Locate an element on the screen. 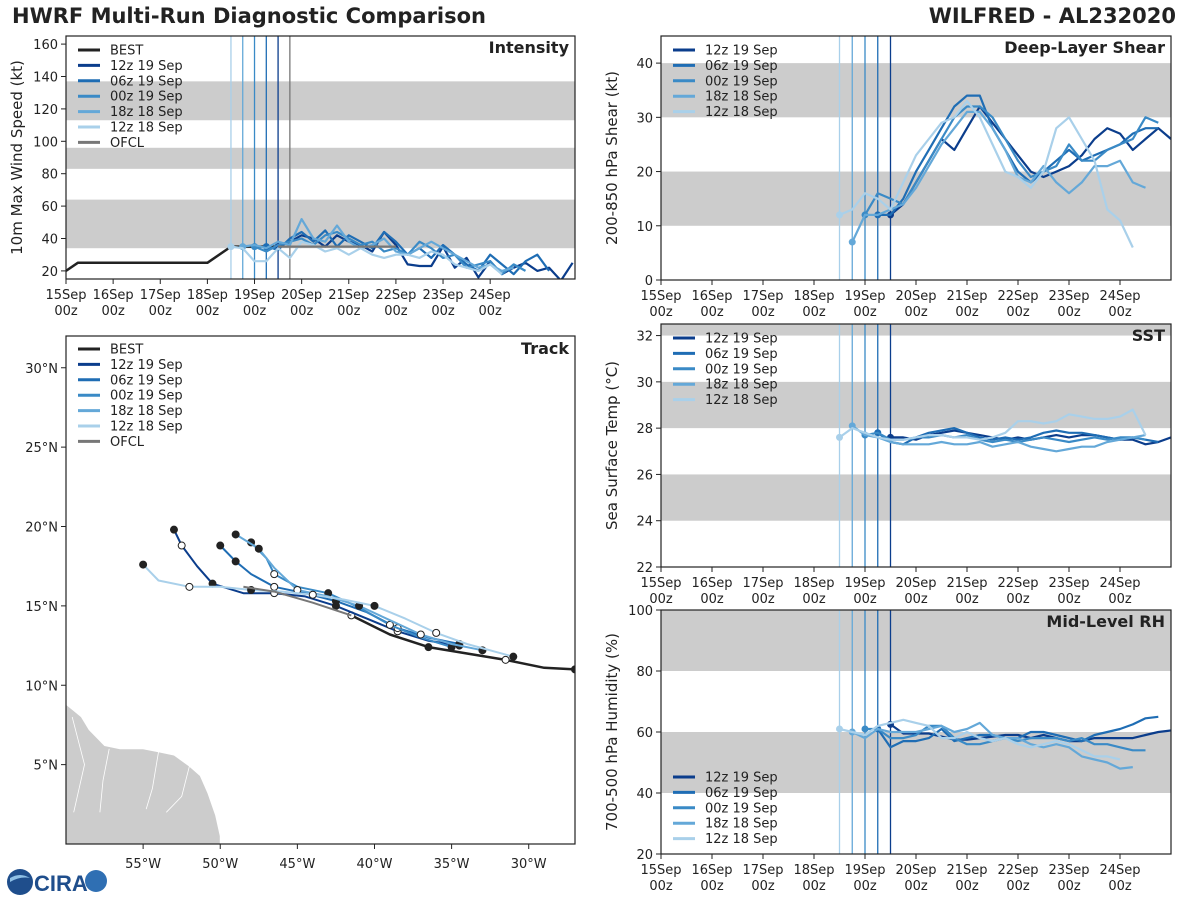  shear-ytick-label-0: 0 is located at coordinates (649, 281).